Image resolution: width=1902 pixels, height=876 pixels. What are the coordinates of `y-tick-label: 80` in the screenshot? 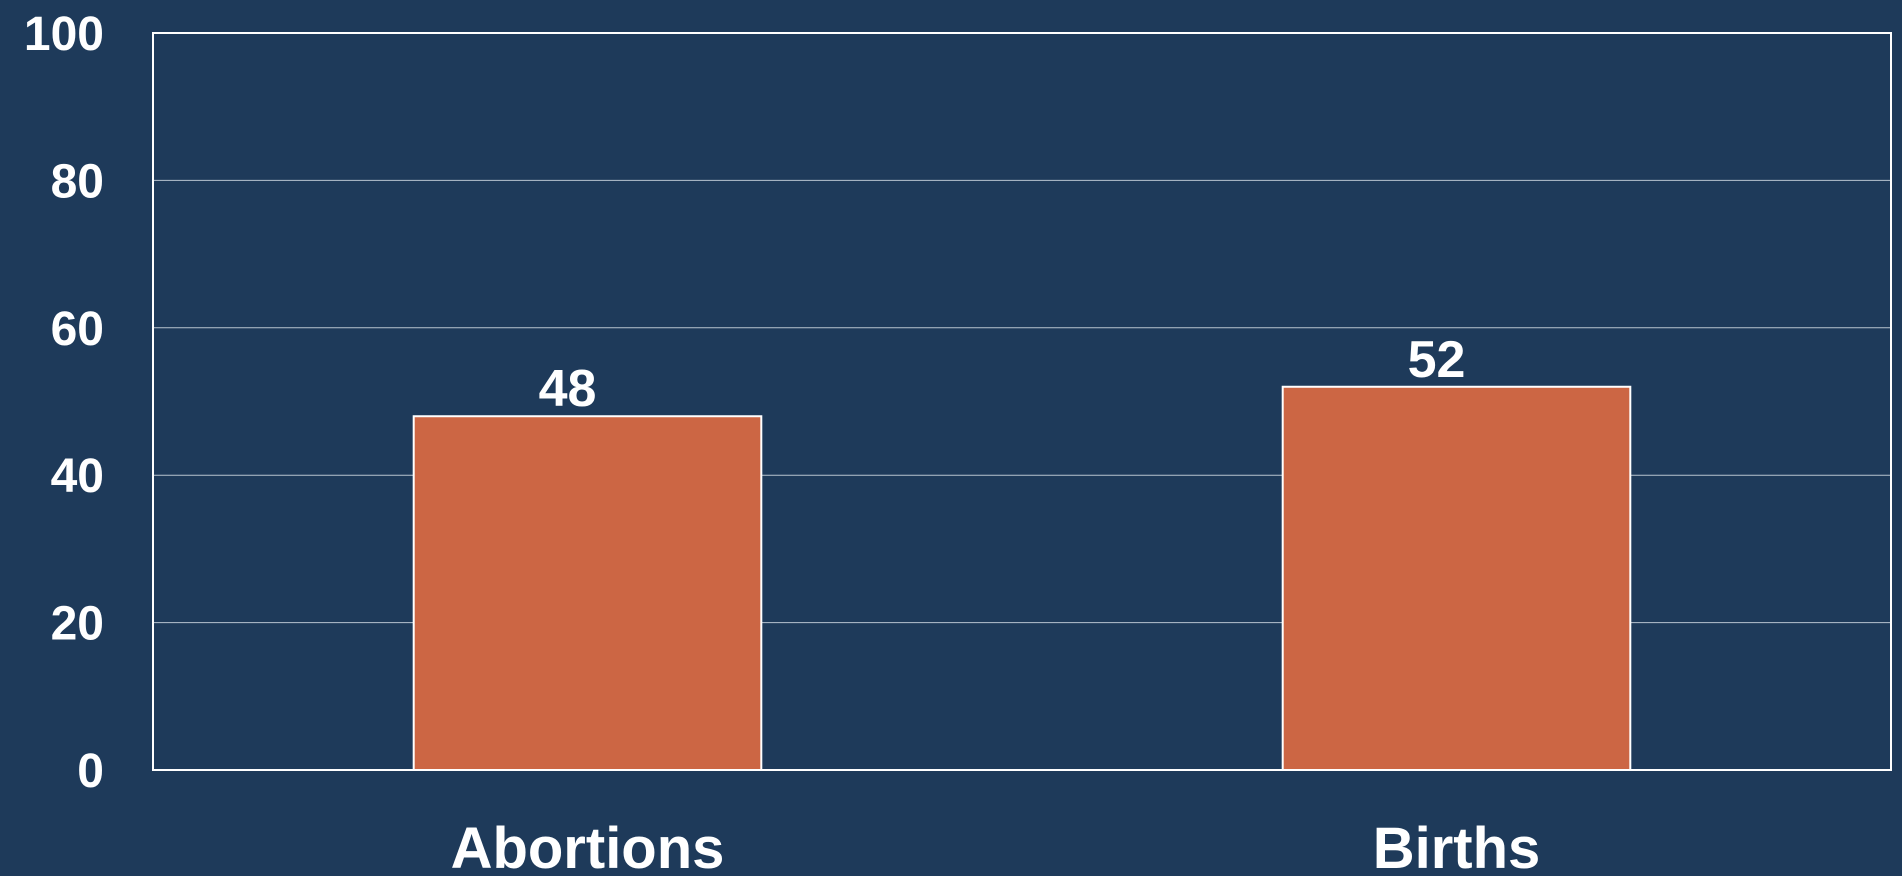 It's located at (77, 181).